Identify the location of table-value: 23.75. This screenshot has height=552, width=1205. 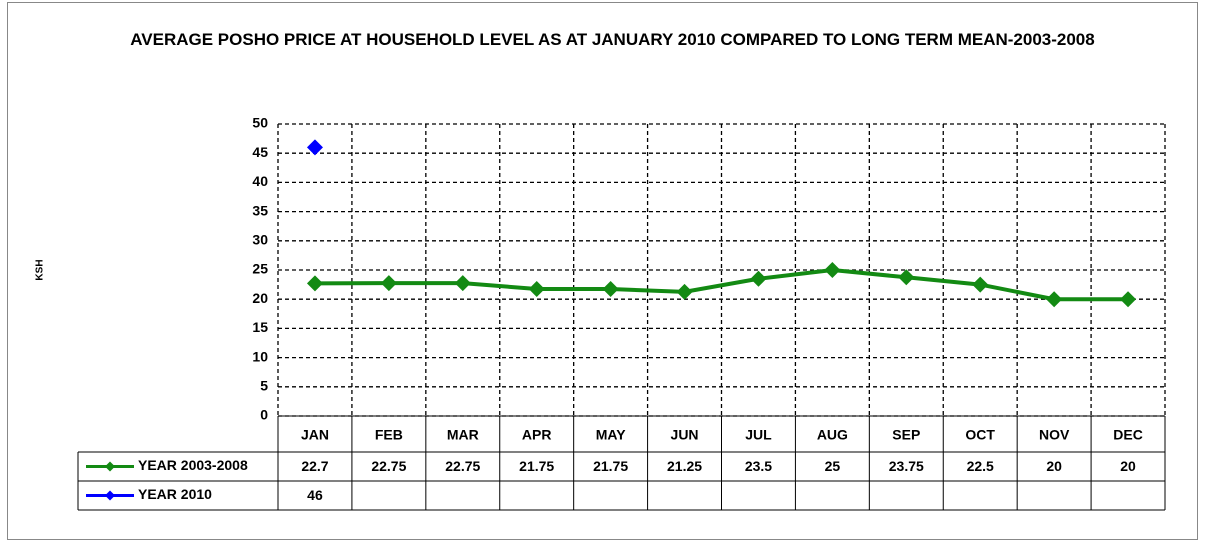
(906, 466).